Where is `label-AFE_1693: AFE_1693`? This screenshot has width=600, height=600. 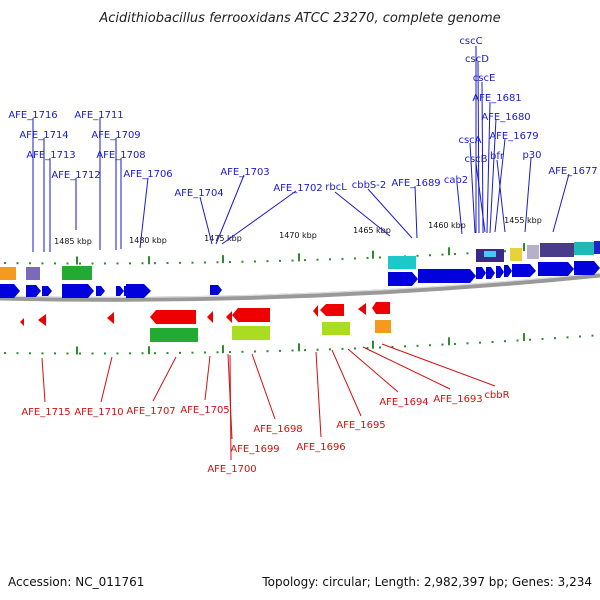
label-AFE_1693: AFE_1693 is located at coordinates (457, 399).